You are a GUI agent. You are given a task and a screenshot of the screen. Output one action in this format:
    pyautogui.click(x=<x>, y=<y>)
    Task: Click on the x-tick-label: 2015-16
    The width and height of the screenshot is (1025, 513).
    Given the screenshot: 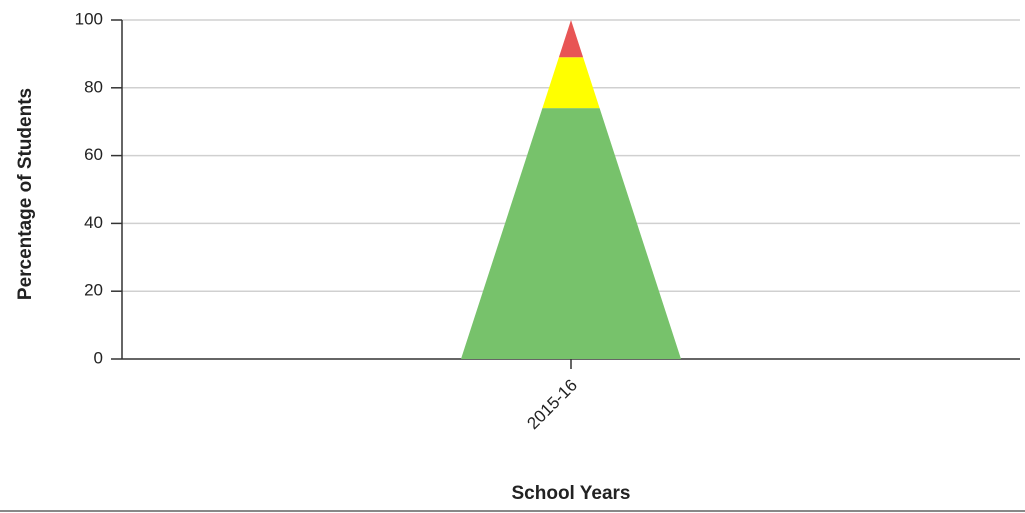 What is the action you would take?
    pyautogui.click(x=552, y=405)
    